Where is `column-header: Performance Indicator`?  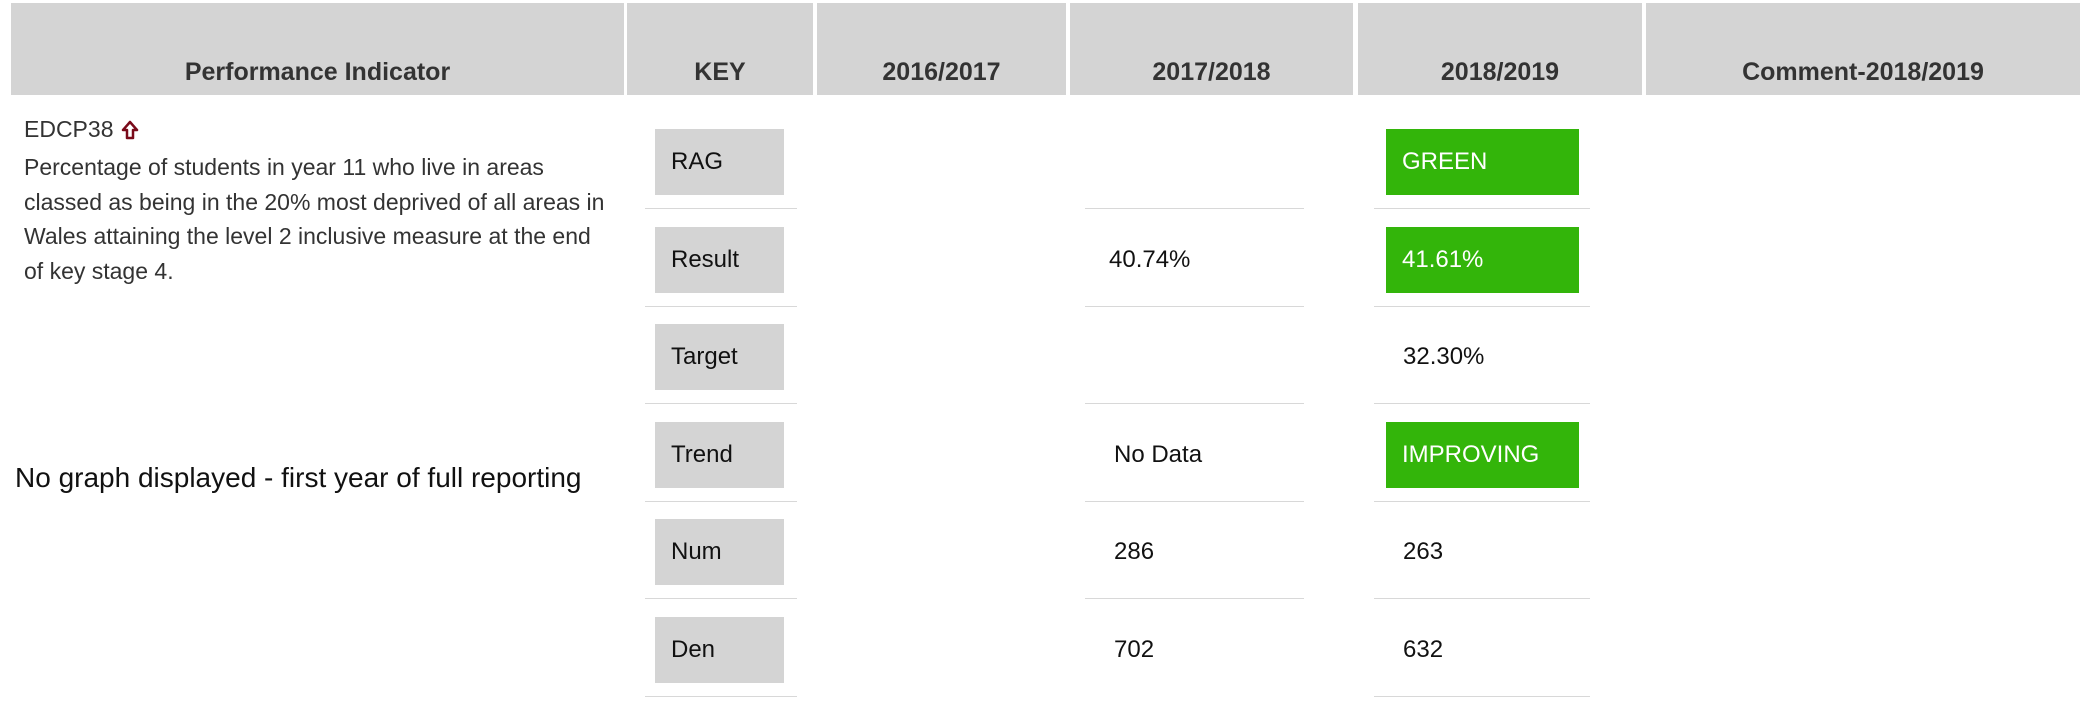
column-header: Performance Indicator is located at coordinates (317, 49).